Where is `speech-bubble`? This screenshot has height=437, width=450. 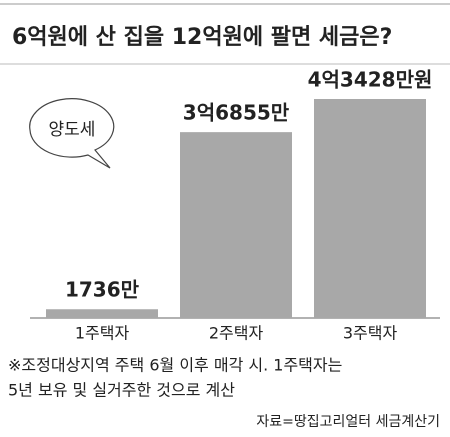
speech-bubble is located at coordinates (72, 133).